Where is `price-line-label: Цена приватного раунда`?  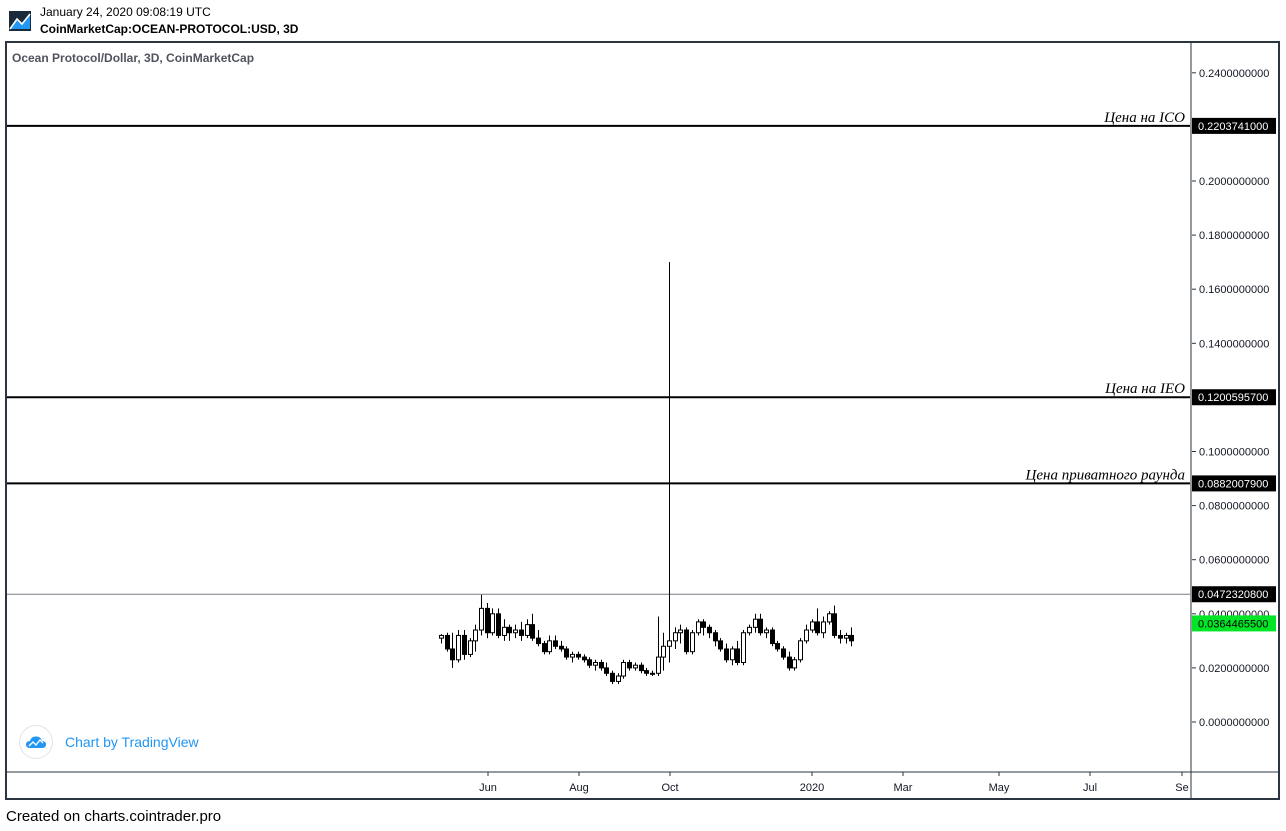
price-line-label: Цена приватного раунда is located at coordinates (1105, 475).